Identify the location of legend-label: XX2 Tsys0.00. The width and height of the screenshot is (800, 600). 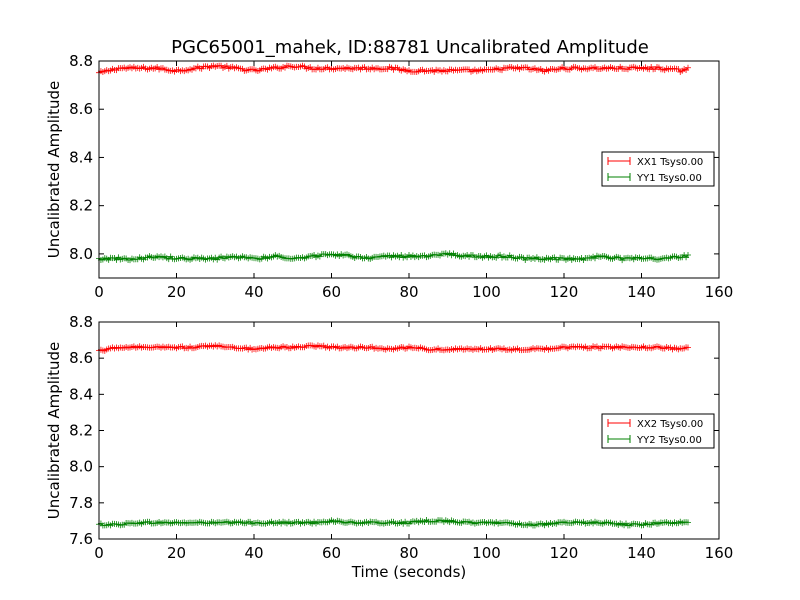
(670, 424).